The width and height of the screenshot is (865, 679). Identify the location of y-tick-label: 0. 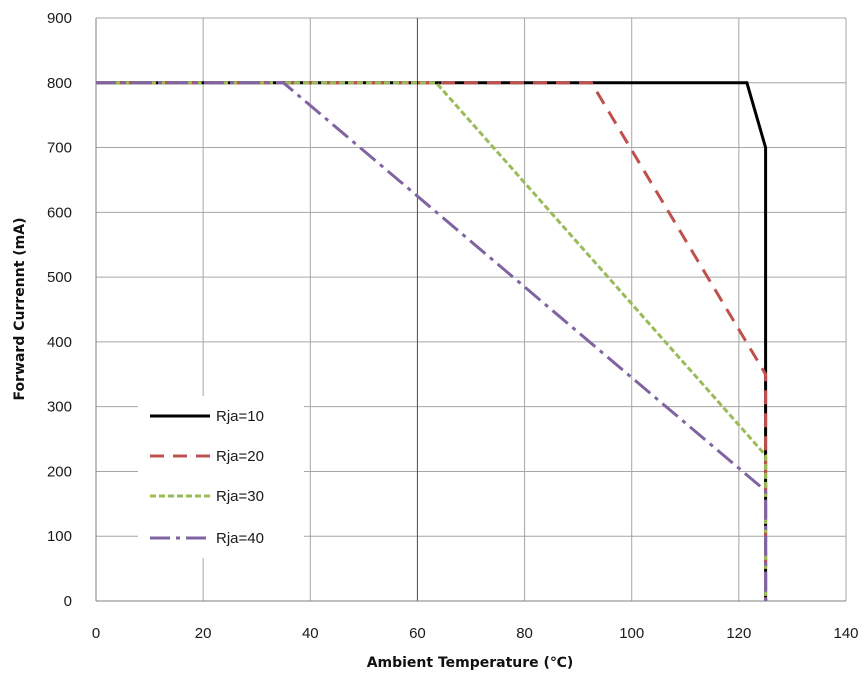
(68, 601).